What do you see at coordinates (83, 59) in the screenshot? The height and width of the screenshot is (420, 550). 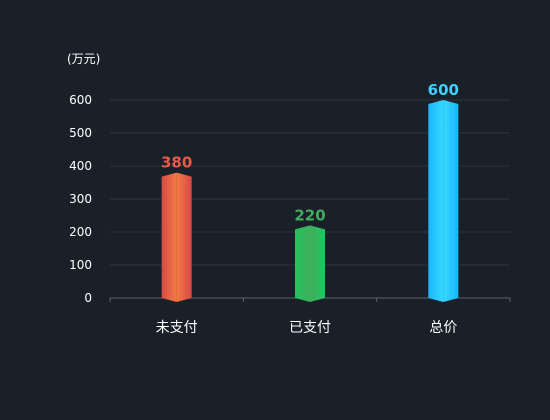 I see `unit-label: (万元)` at bounding box center [83, 59].